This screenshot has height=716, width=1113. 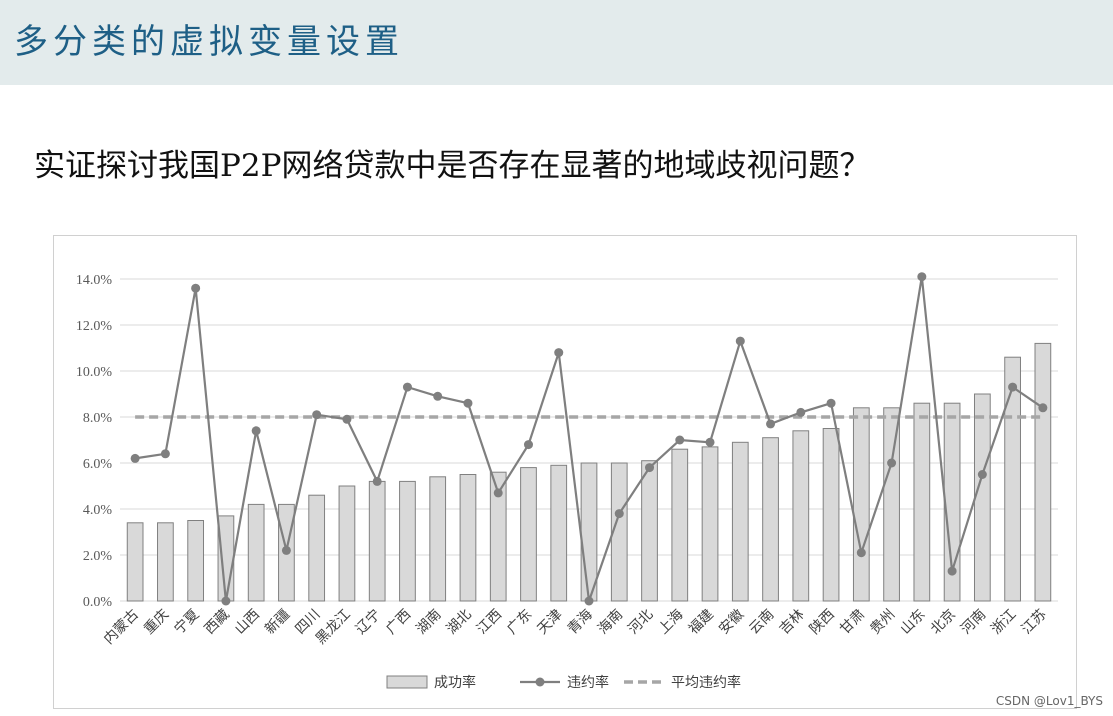 I want to click on y-tick-label: 6.0%, so click(x=98, y=464).